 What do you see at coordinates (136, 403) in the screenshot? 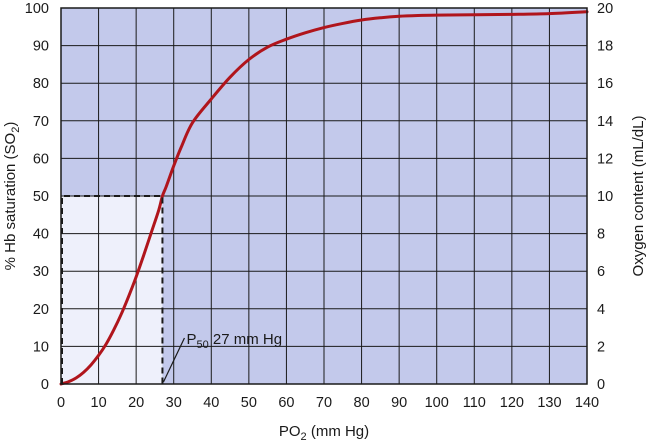
I see `x-tick-label: 20` at bounding box center [136, 403].